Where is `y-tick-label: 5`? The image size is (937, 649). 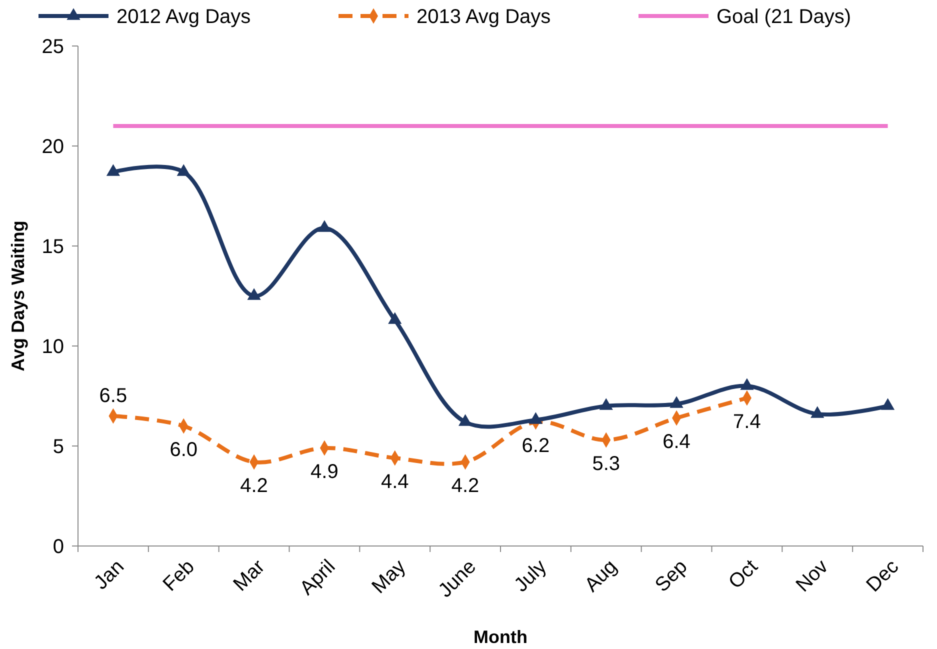
y-tick-label: 5 is located at coordinates (58, 447).